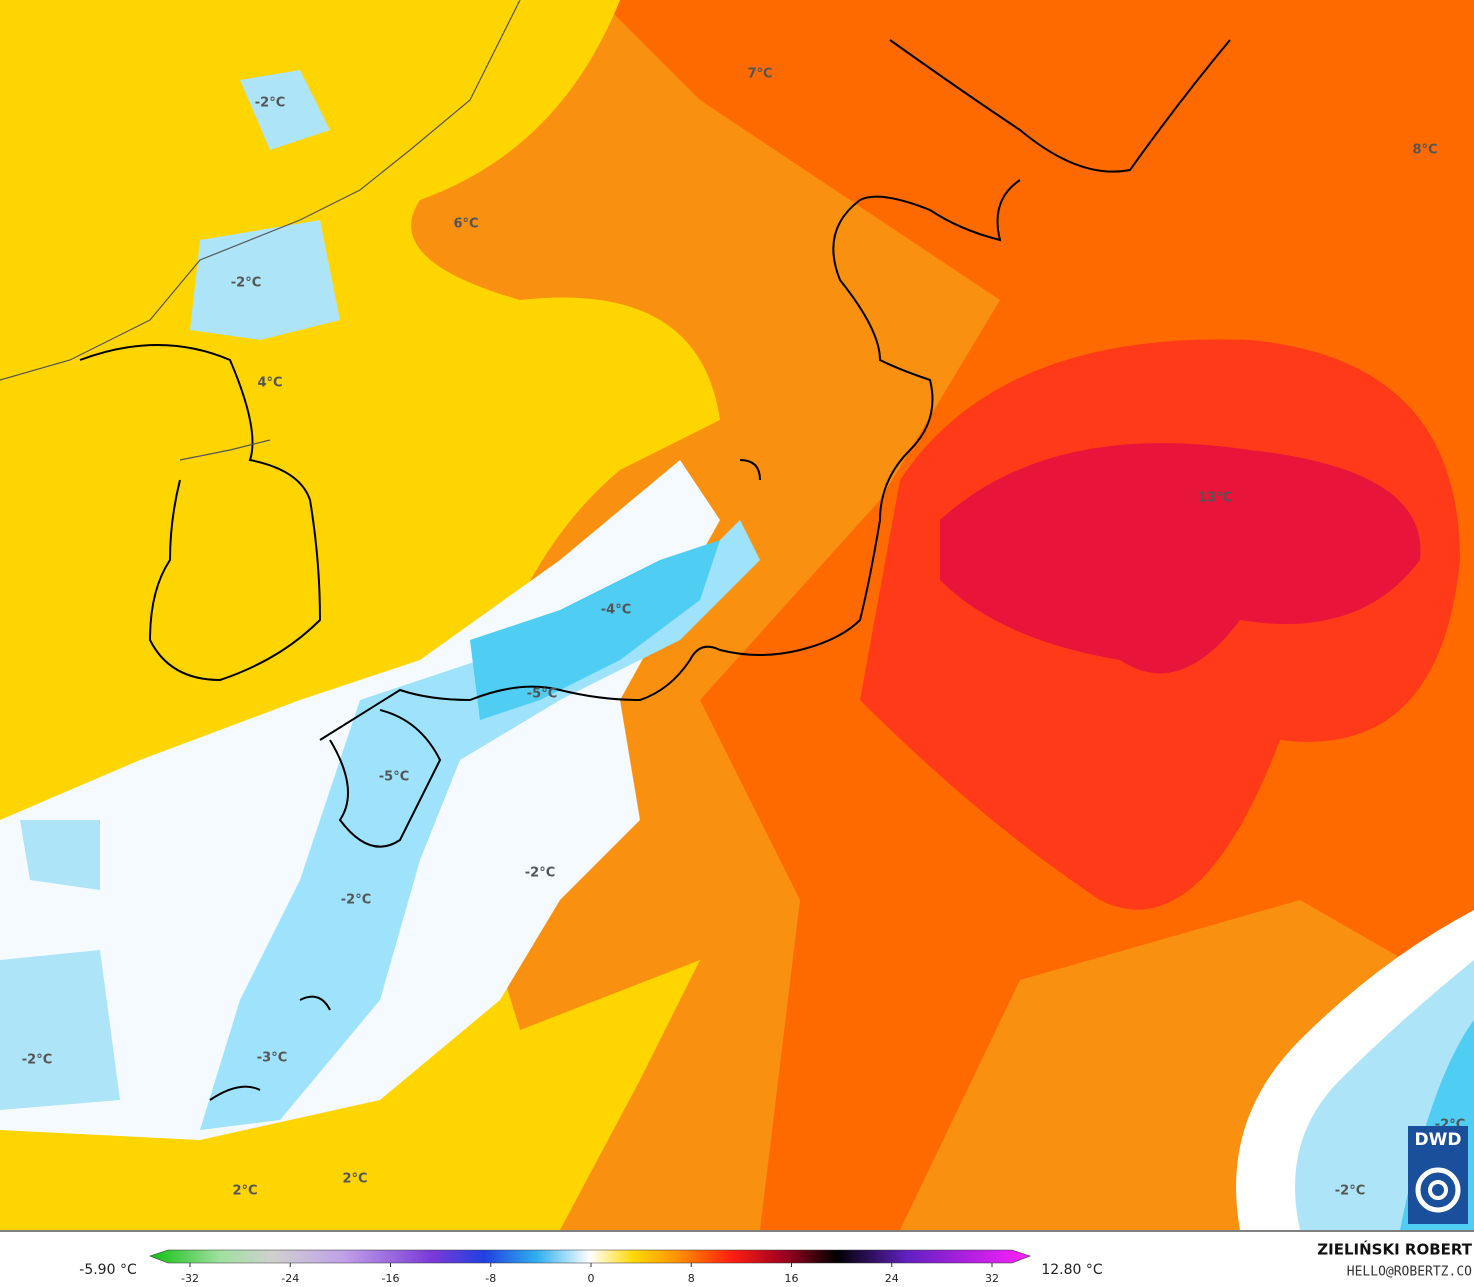 The height and width of the screenshot is (1287, 1474). What do you see at coordinates (1438, 1175) in the screenshot?
I see `logo: DWD` at bounding box center [1438, 1175].